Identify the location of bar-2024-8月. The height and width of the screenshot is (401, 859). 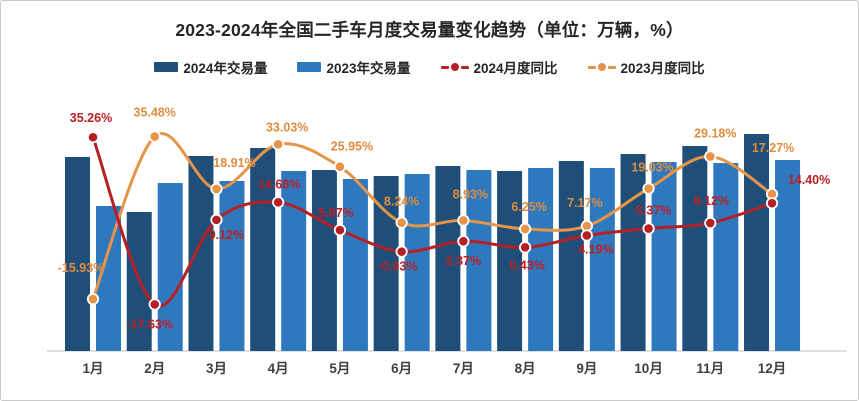
(510, 261).